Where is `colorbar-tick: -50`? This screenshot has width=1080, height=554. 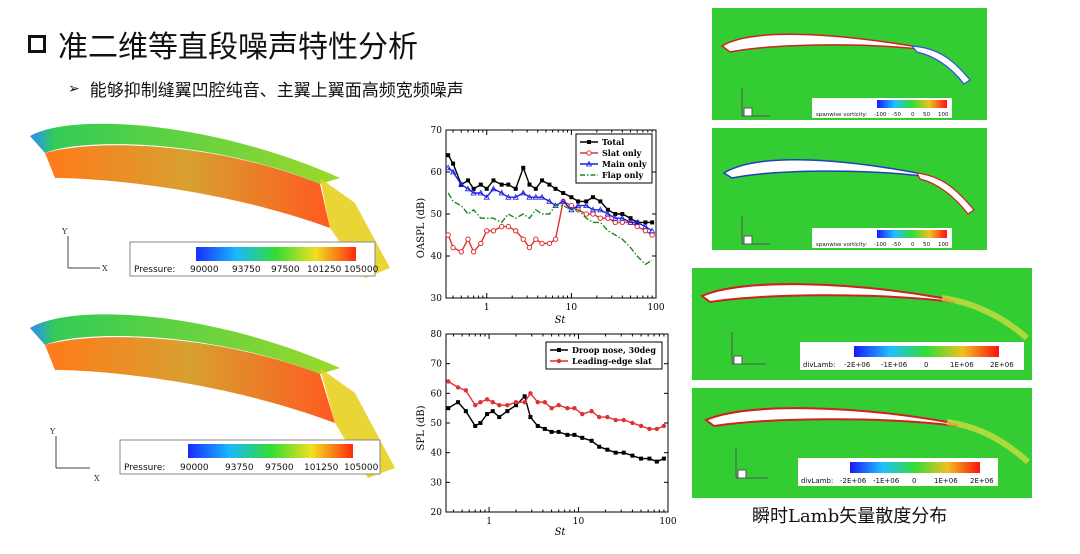 colorbar-tick: -50 is located at coordinates (896, 245).